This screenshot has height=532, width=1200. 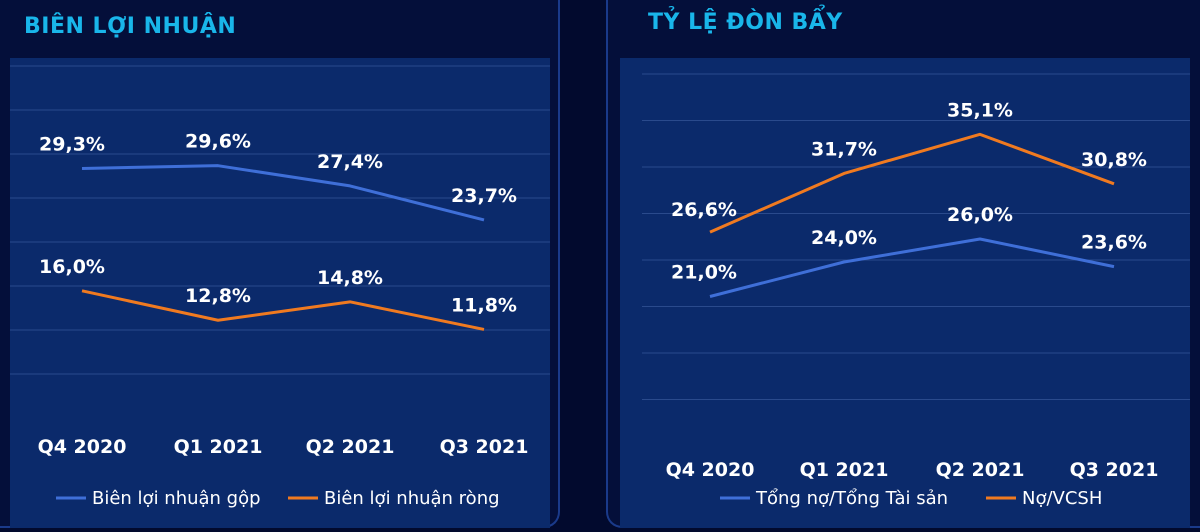 What do you see at coordinates (704, 210) in the screenshot?
I see `data-label: 26,6%` at bounding box center [704, 210].